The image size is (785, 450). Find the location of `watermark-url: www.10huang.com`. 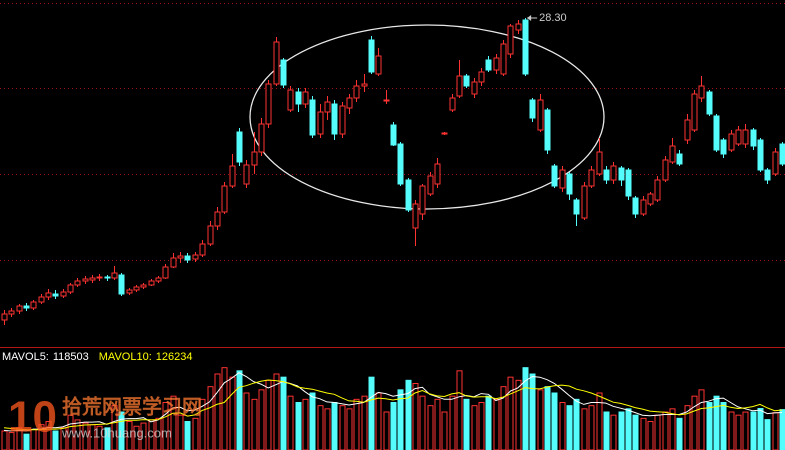

watermark-url: www.10huang.com is located at coordinates (116, 432).